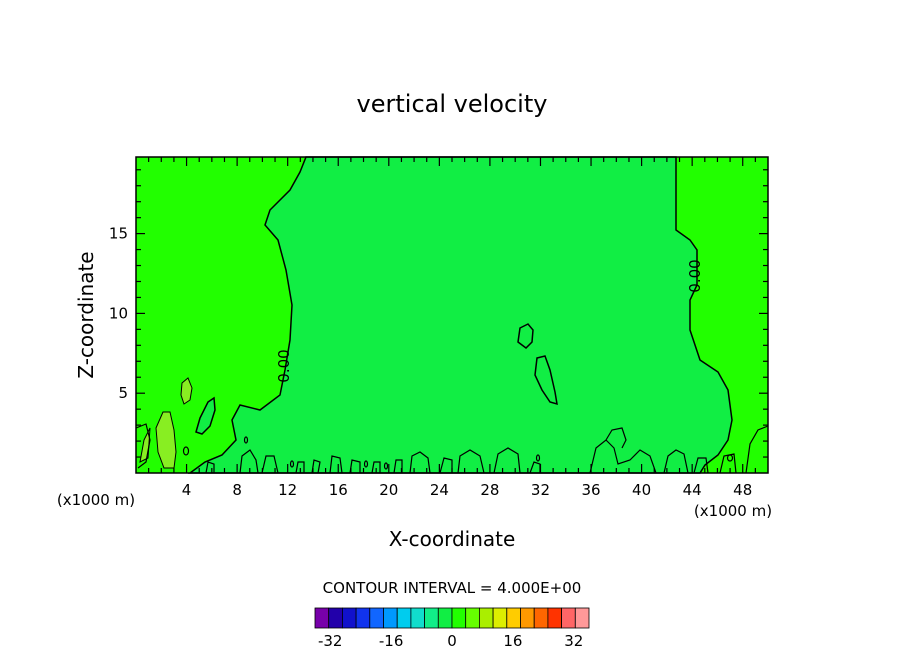 This screenshot has height=654, width=904. What do you see at coordinates (540, 490) in the screenshot?
I see `x-tick-label: 32` at bounding box center [540, 490].